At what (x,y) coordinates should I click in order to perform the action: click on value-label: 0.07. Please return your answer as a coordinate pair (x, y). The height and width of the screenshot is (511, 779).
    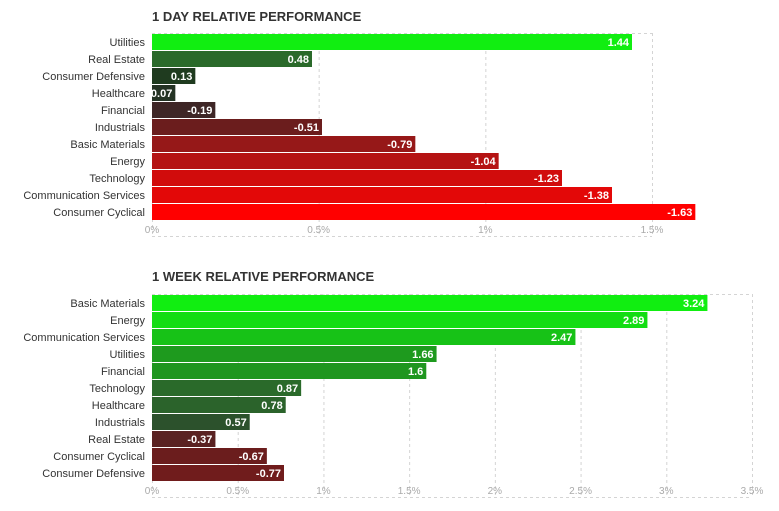
    Looking at the image, I should click on (161, 94).